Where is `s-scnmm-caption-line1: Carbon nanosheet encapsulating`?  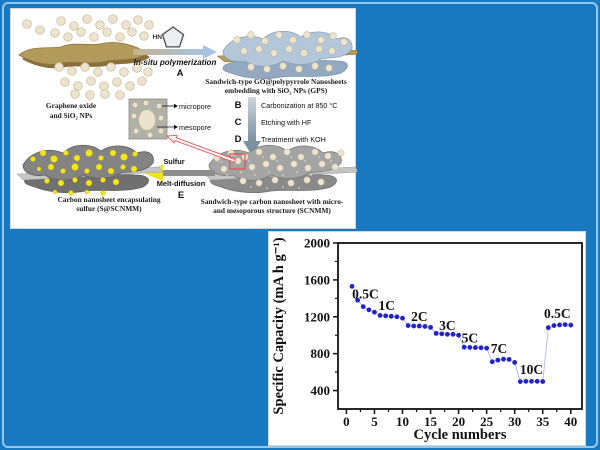
s-scnmm-caption-line1: Carbon nanosheet encapsulating is located at coordinates (108, 199).